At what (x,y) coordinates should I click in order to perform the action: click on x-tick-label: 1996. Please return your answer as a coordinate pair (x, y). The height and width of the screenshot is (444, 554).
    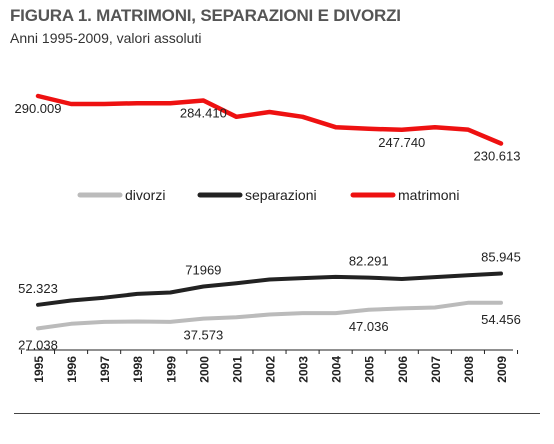
    Looking at the image, I should click on (72, 369).